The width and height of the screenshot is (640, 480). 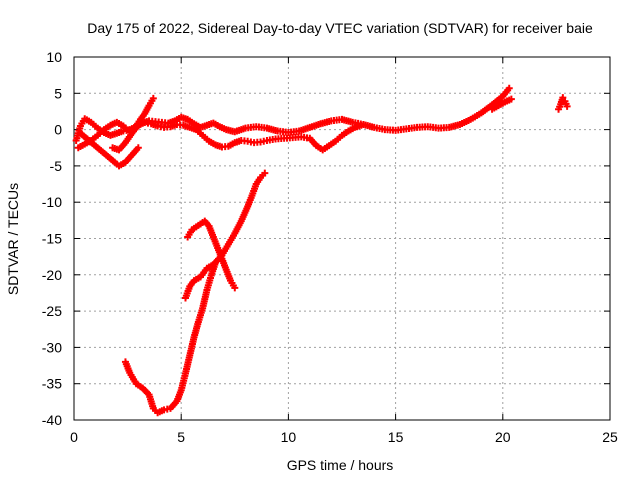 I want to click on y-axis-label: SDTVAR / TECUs, so click(x=13, y=239).